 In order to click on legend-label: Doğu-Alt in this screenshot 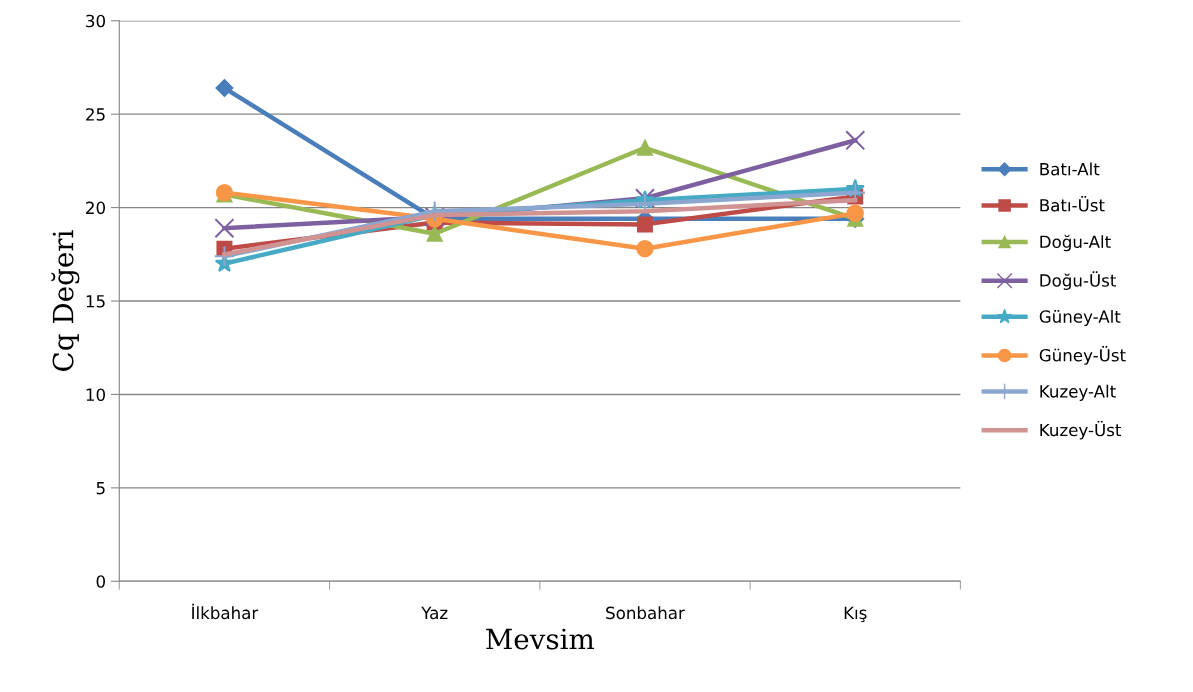, I will do `click(1075, 243)`.